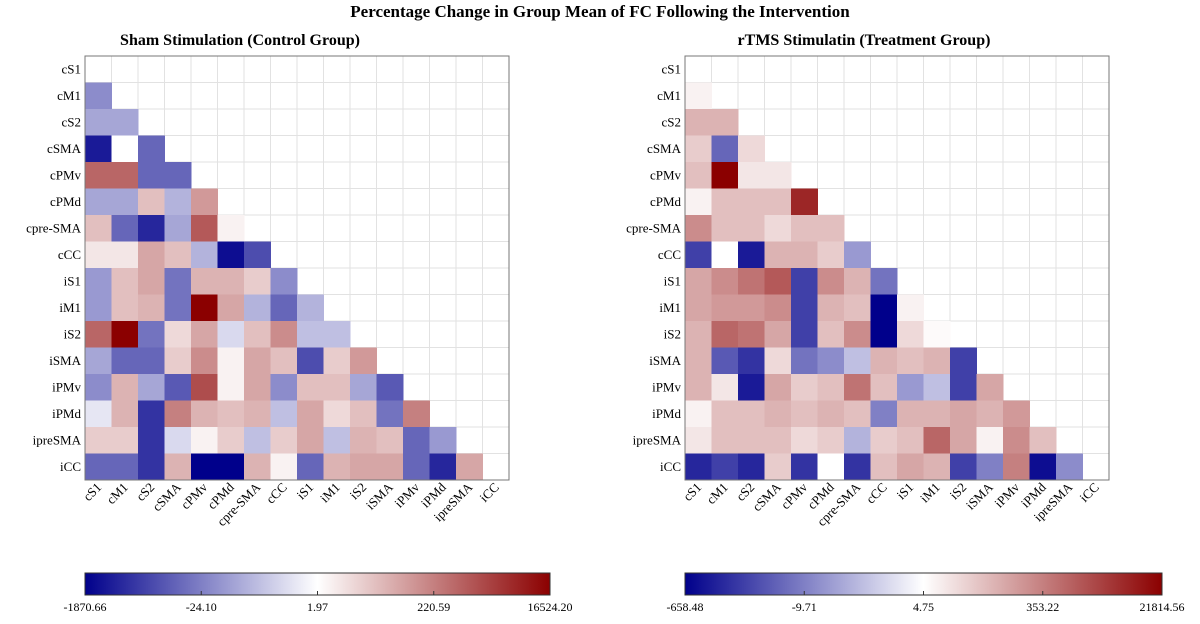 This screenshot has height=624, width=1200. Describe the element at coordinates (284, 308) in the screenshot. I see `heatmap-cell-iM1-cCC` at that location.